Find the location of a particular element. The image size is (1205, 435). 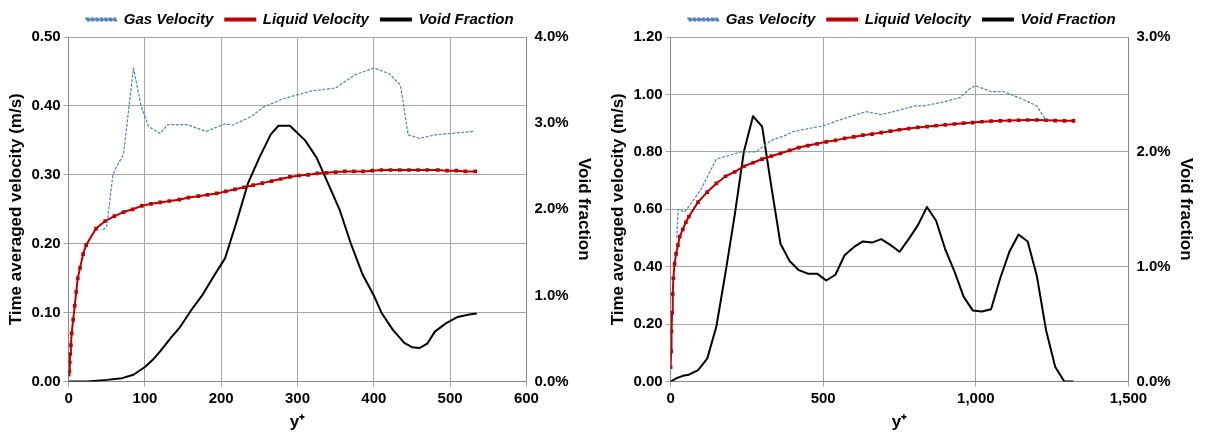

x-tick-label: 400 is located at coordinates (374, 397).